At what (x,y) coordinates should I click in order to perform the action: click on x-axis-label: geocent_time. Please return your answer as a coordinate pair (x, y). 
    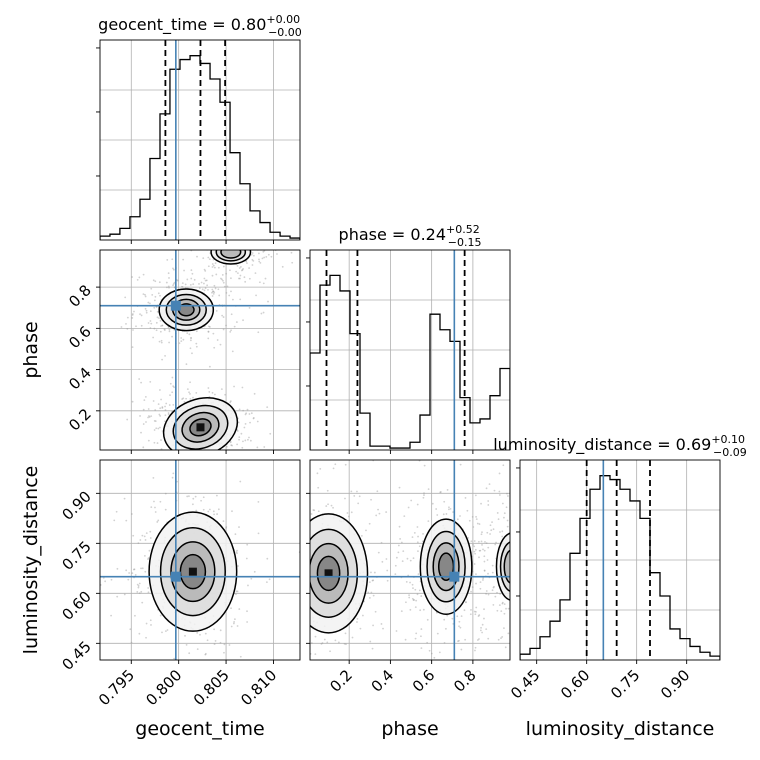
    Looking at the image, I should click on (199, 729).